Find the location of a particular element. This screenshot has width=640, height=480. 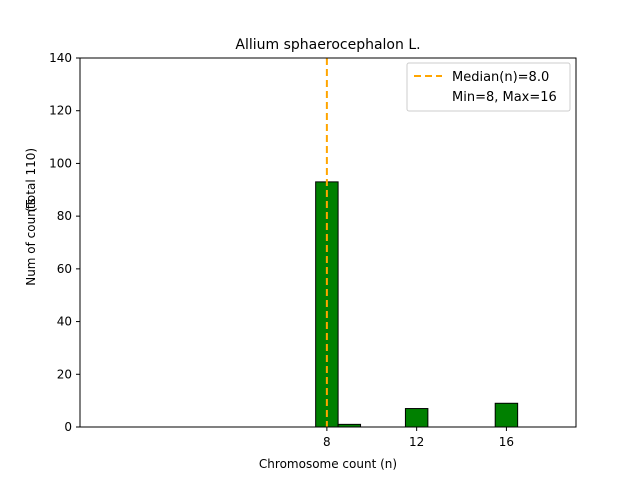

legend-minmax-label: Min=8, Max=16 is located at coordinates (504, 97).